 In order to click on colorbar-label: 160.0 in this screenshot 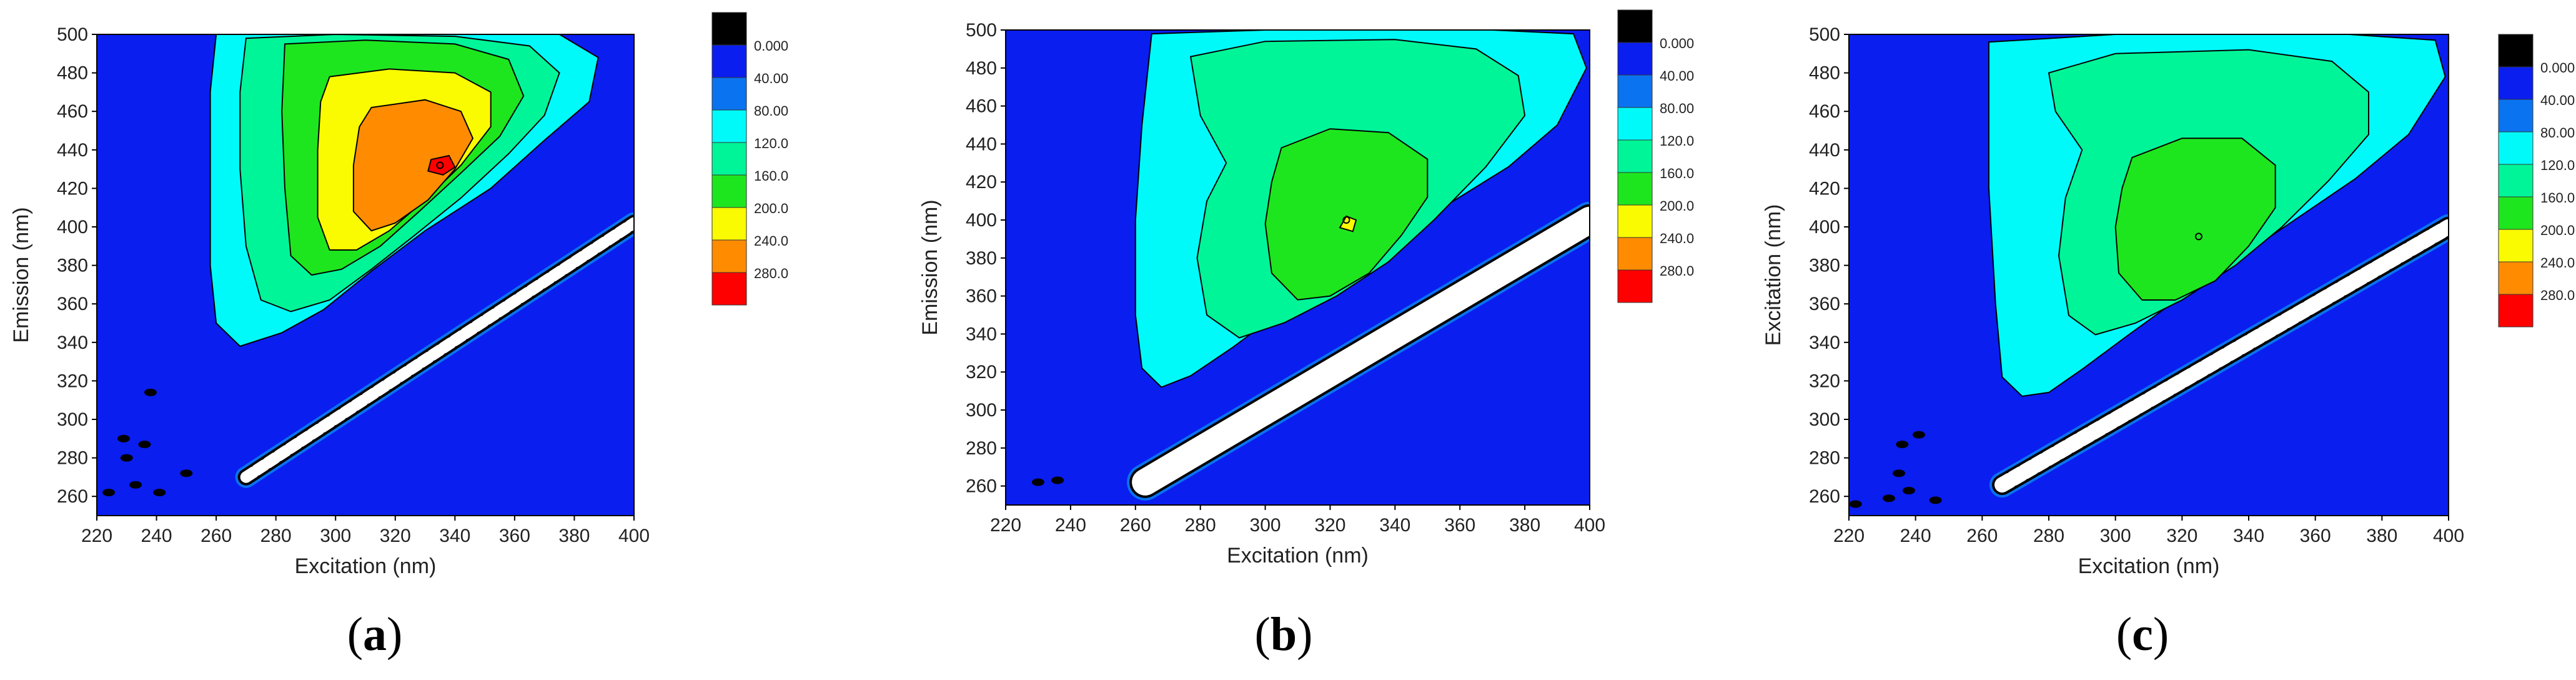, I will do `click(2557, 198)`.